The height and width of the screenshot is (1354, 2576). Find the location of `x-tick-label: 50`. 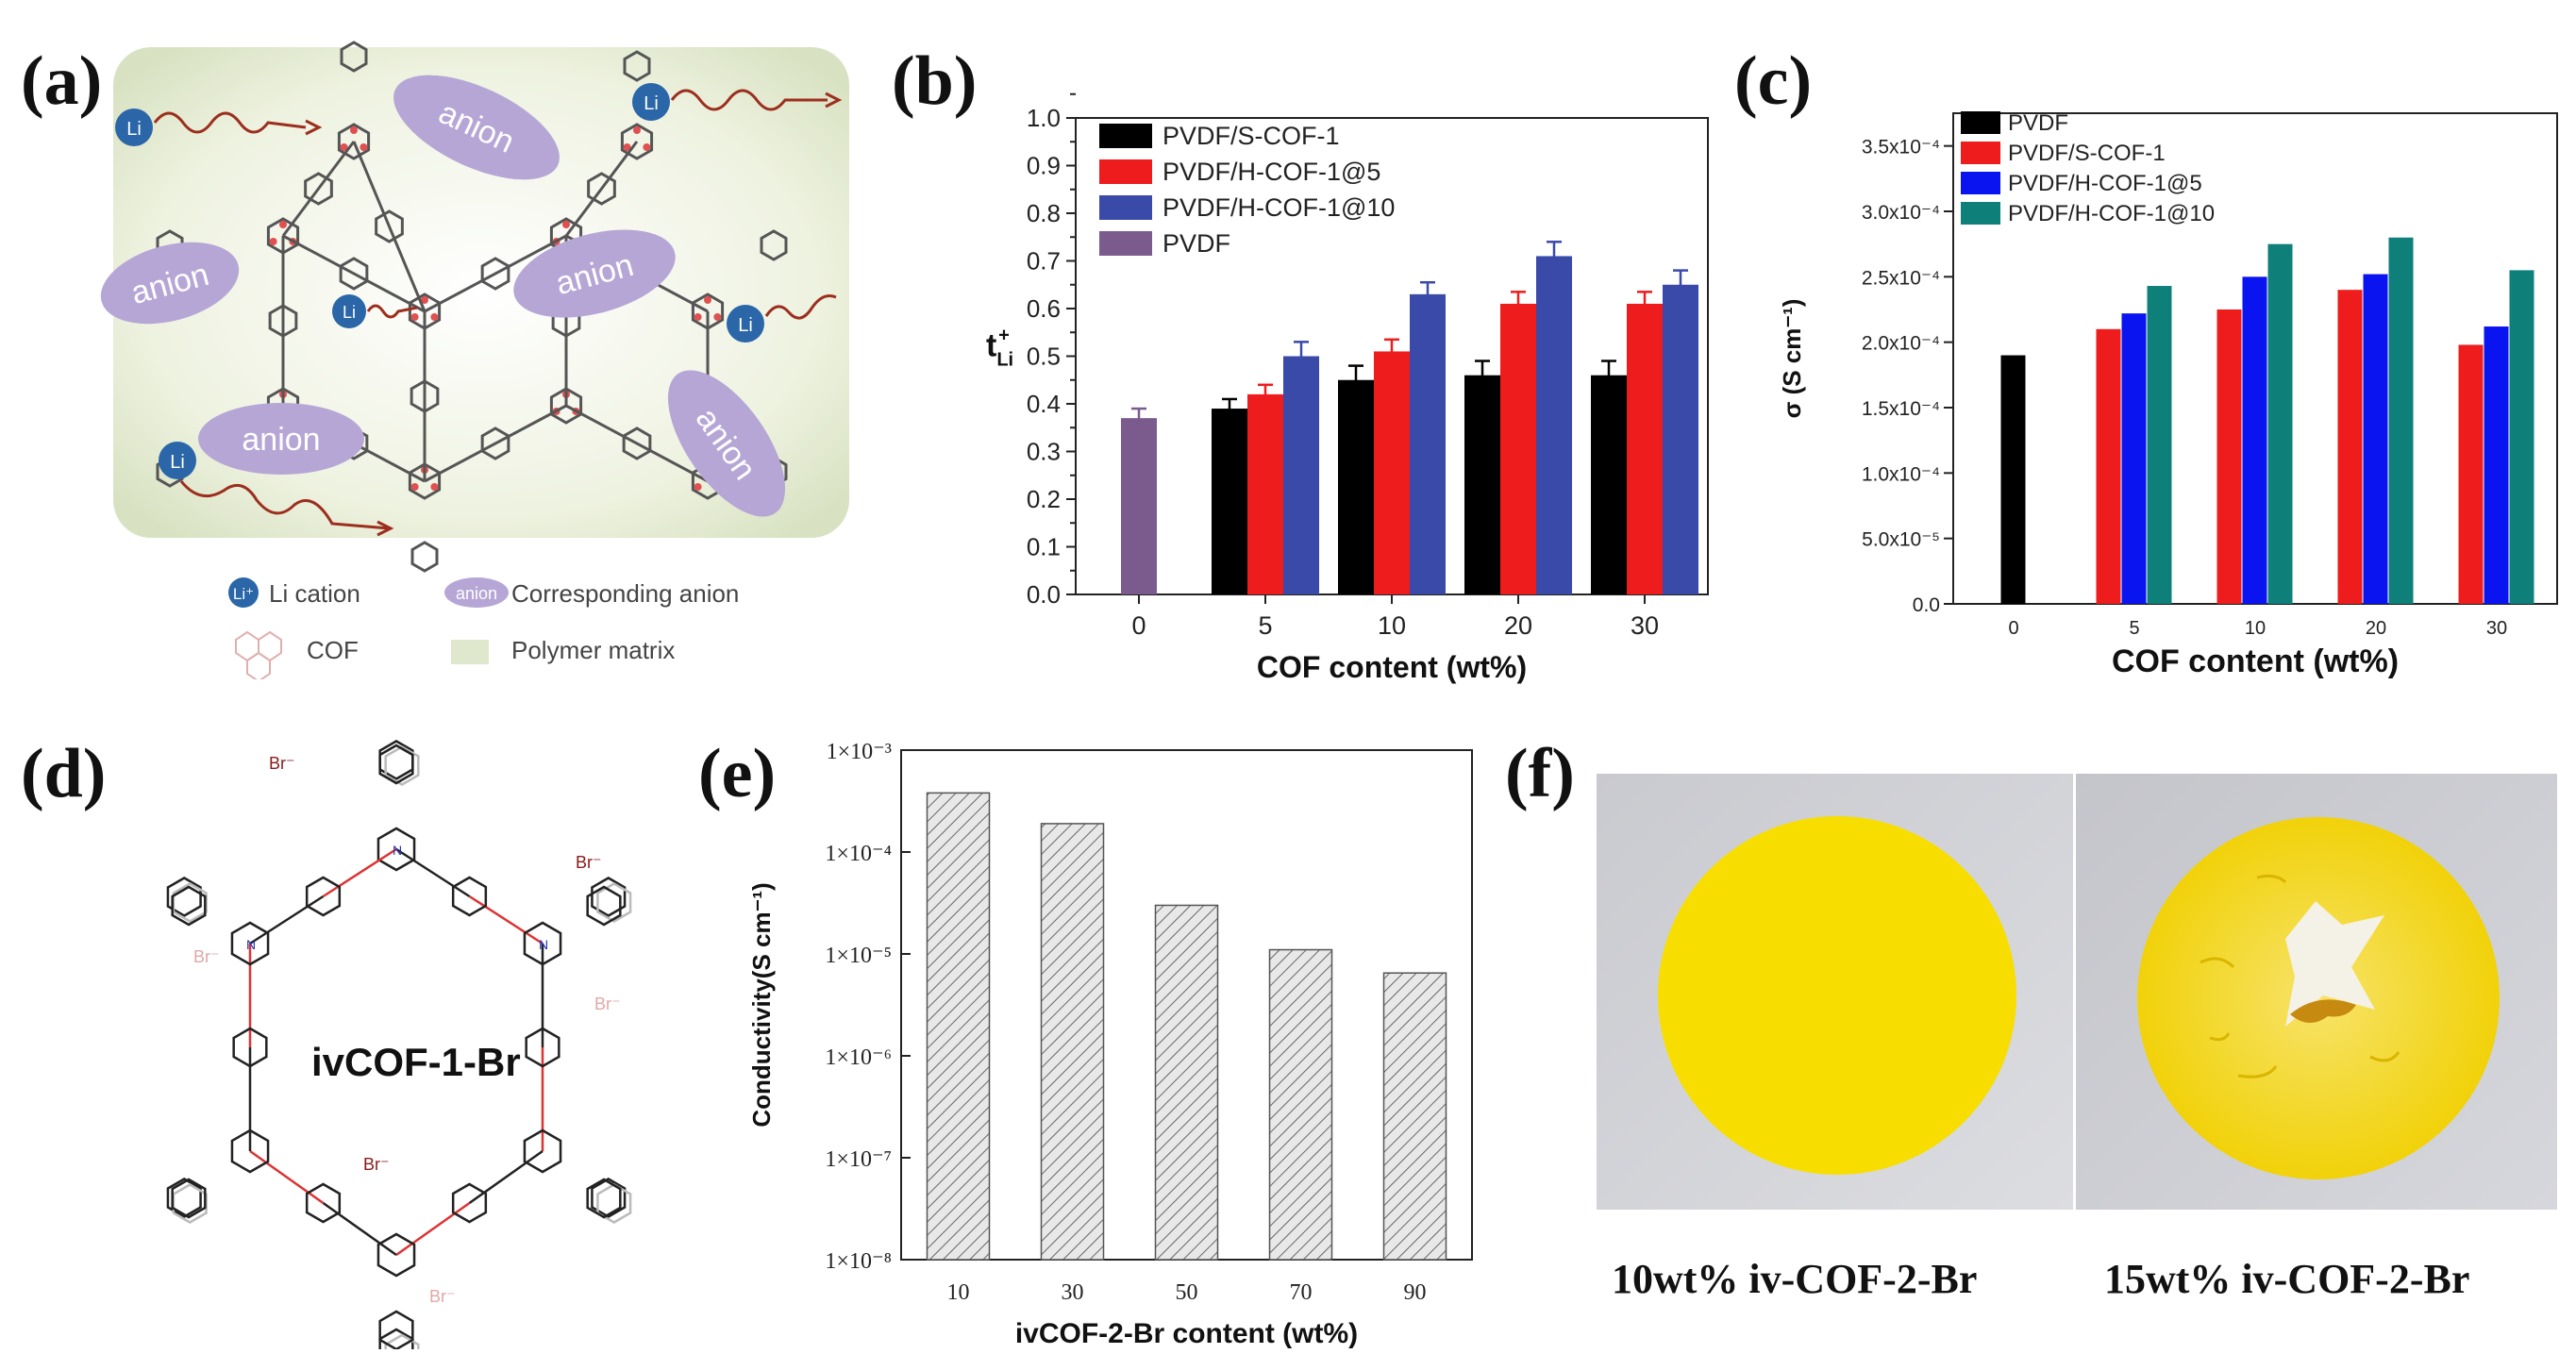

x-tick-label: 50 is located at coordinates (1187, 1293).